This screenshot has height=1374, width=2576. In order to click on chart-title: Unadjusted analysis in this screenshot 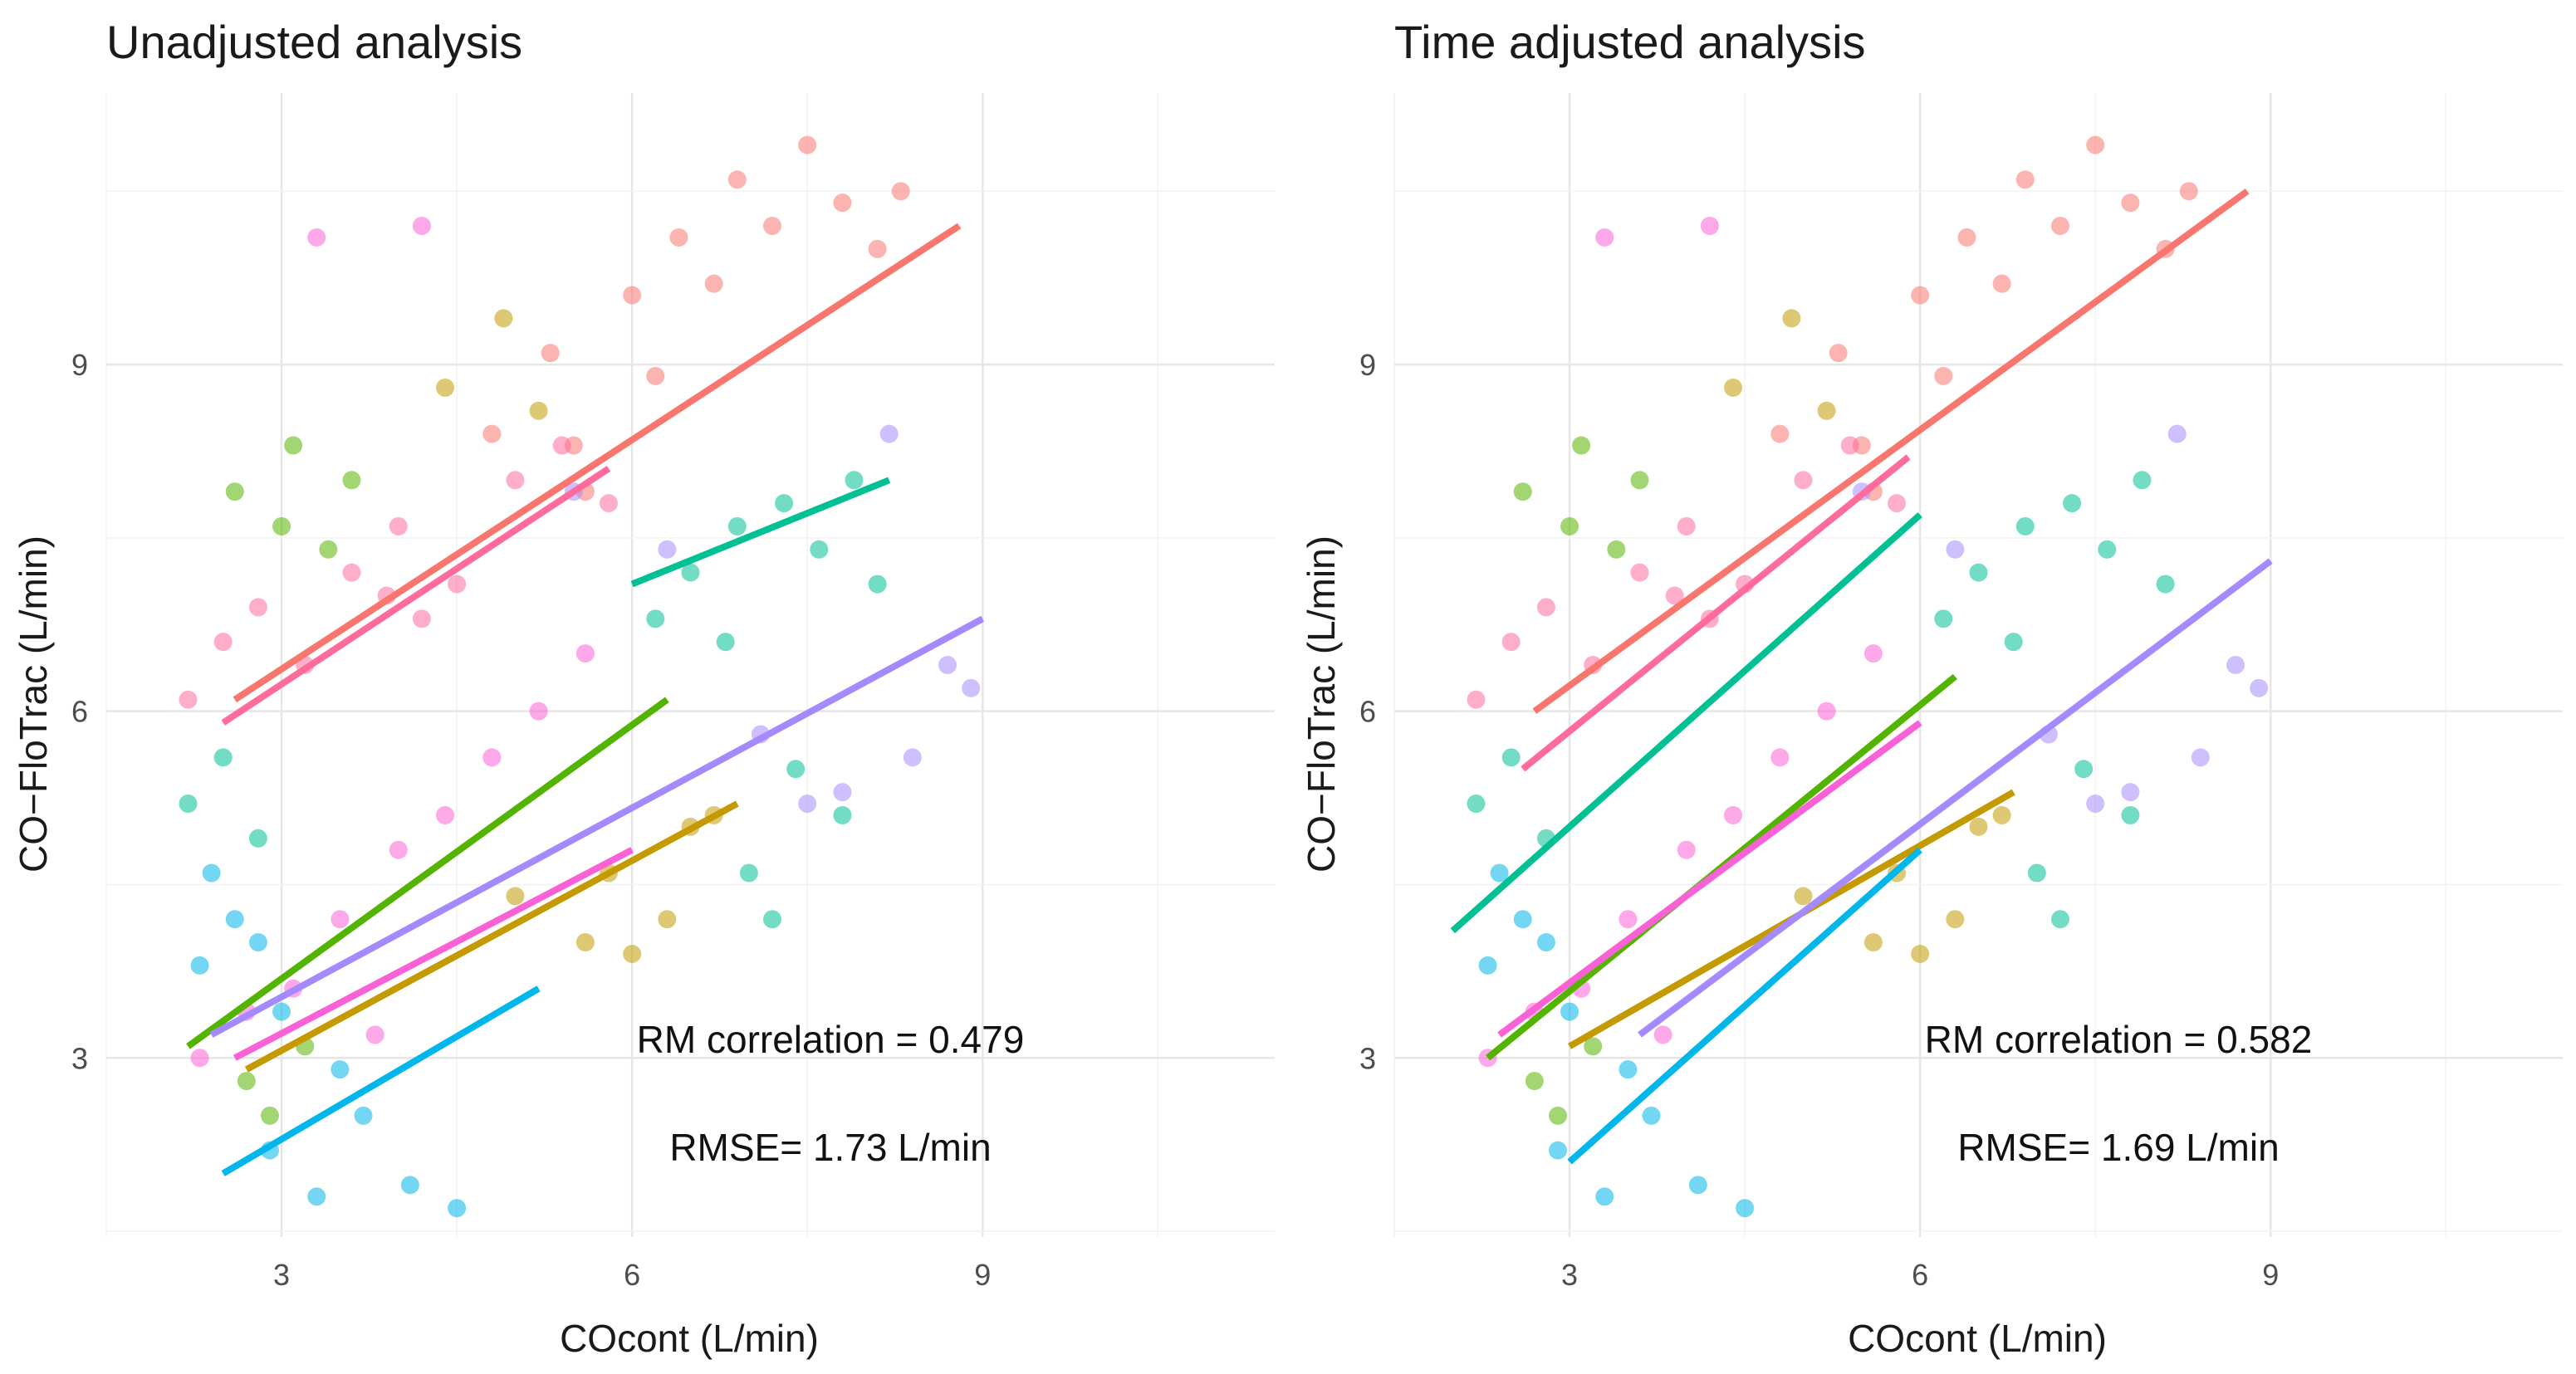, I will do `click(314, 42)`.